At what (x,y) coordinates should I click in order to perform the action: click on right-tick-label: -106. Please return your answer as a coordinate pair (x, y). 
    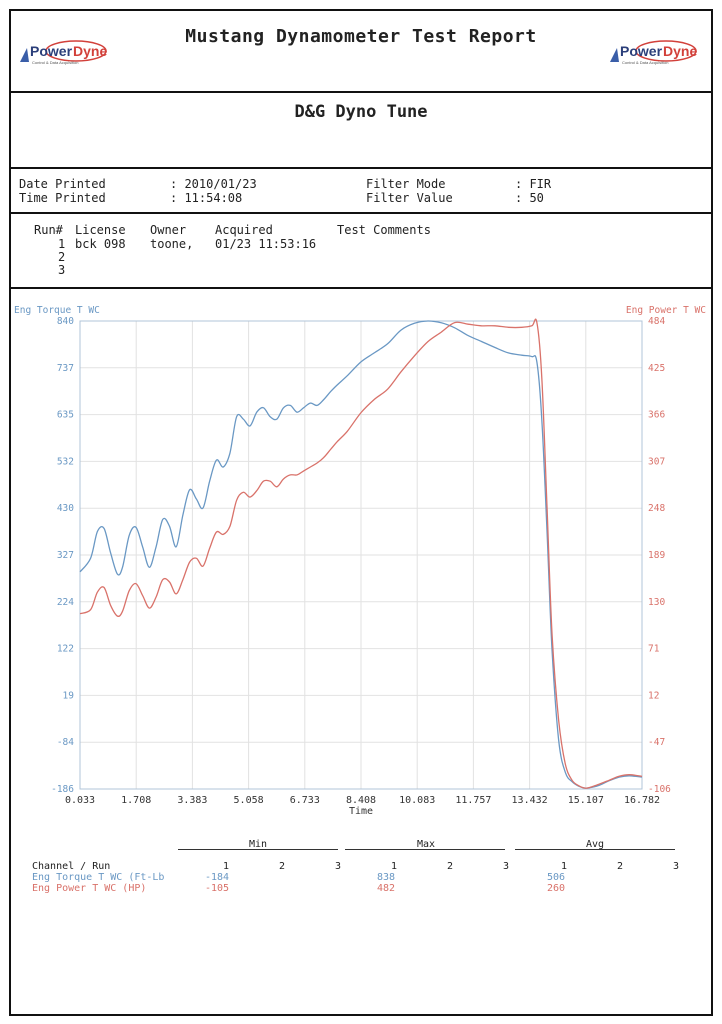
    Looking at the image, I should click on (659, 789).